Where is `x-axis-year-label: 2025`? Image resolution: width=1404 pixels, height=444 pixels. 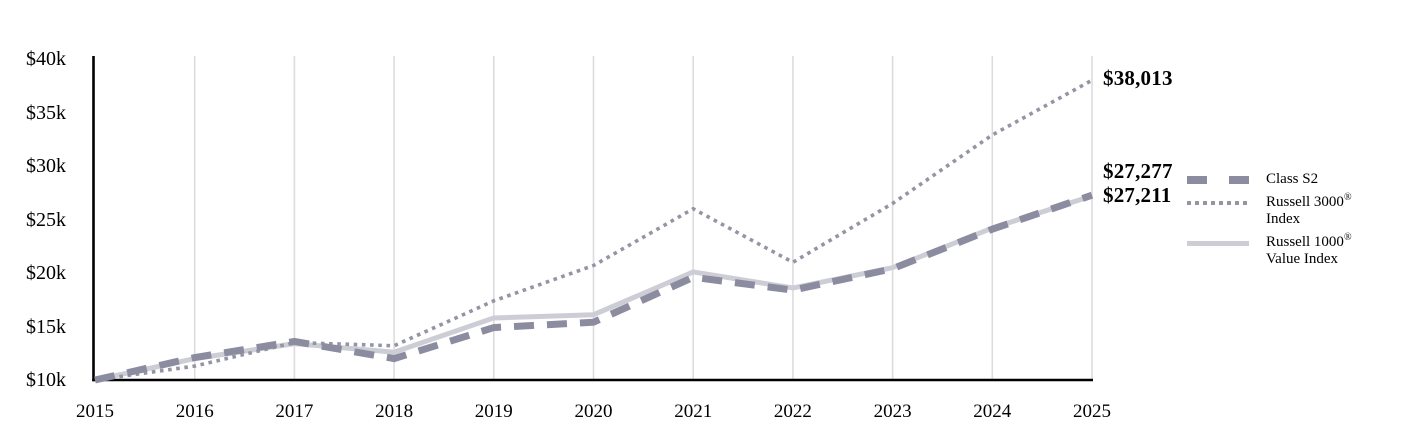
x-axis-year-label: 2025 is located at coordinates (1092, 411).